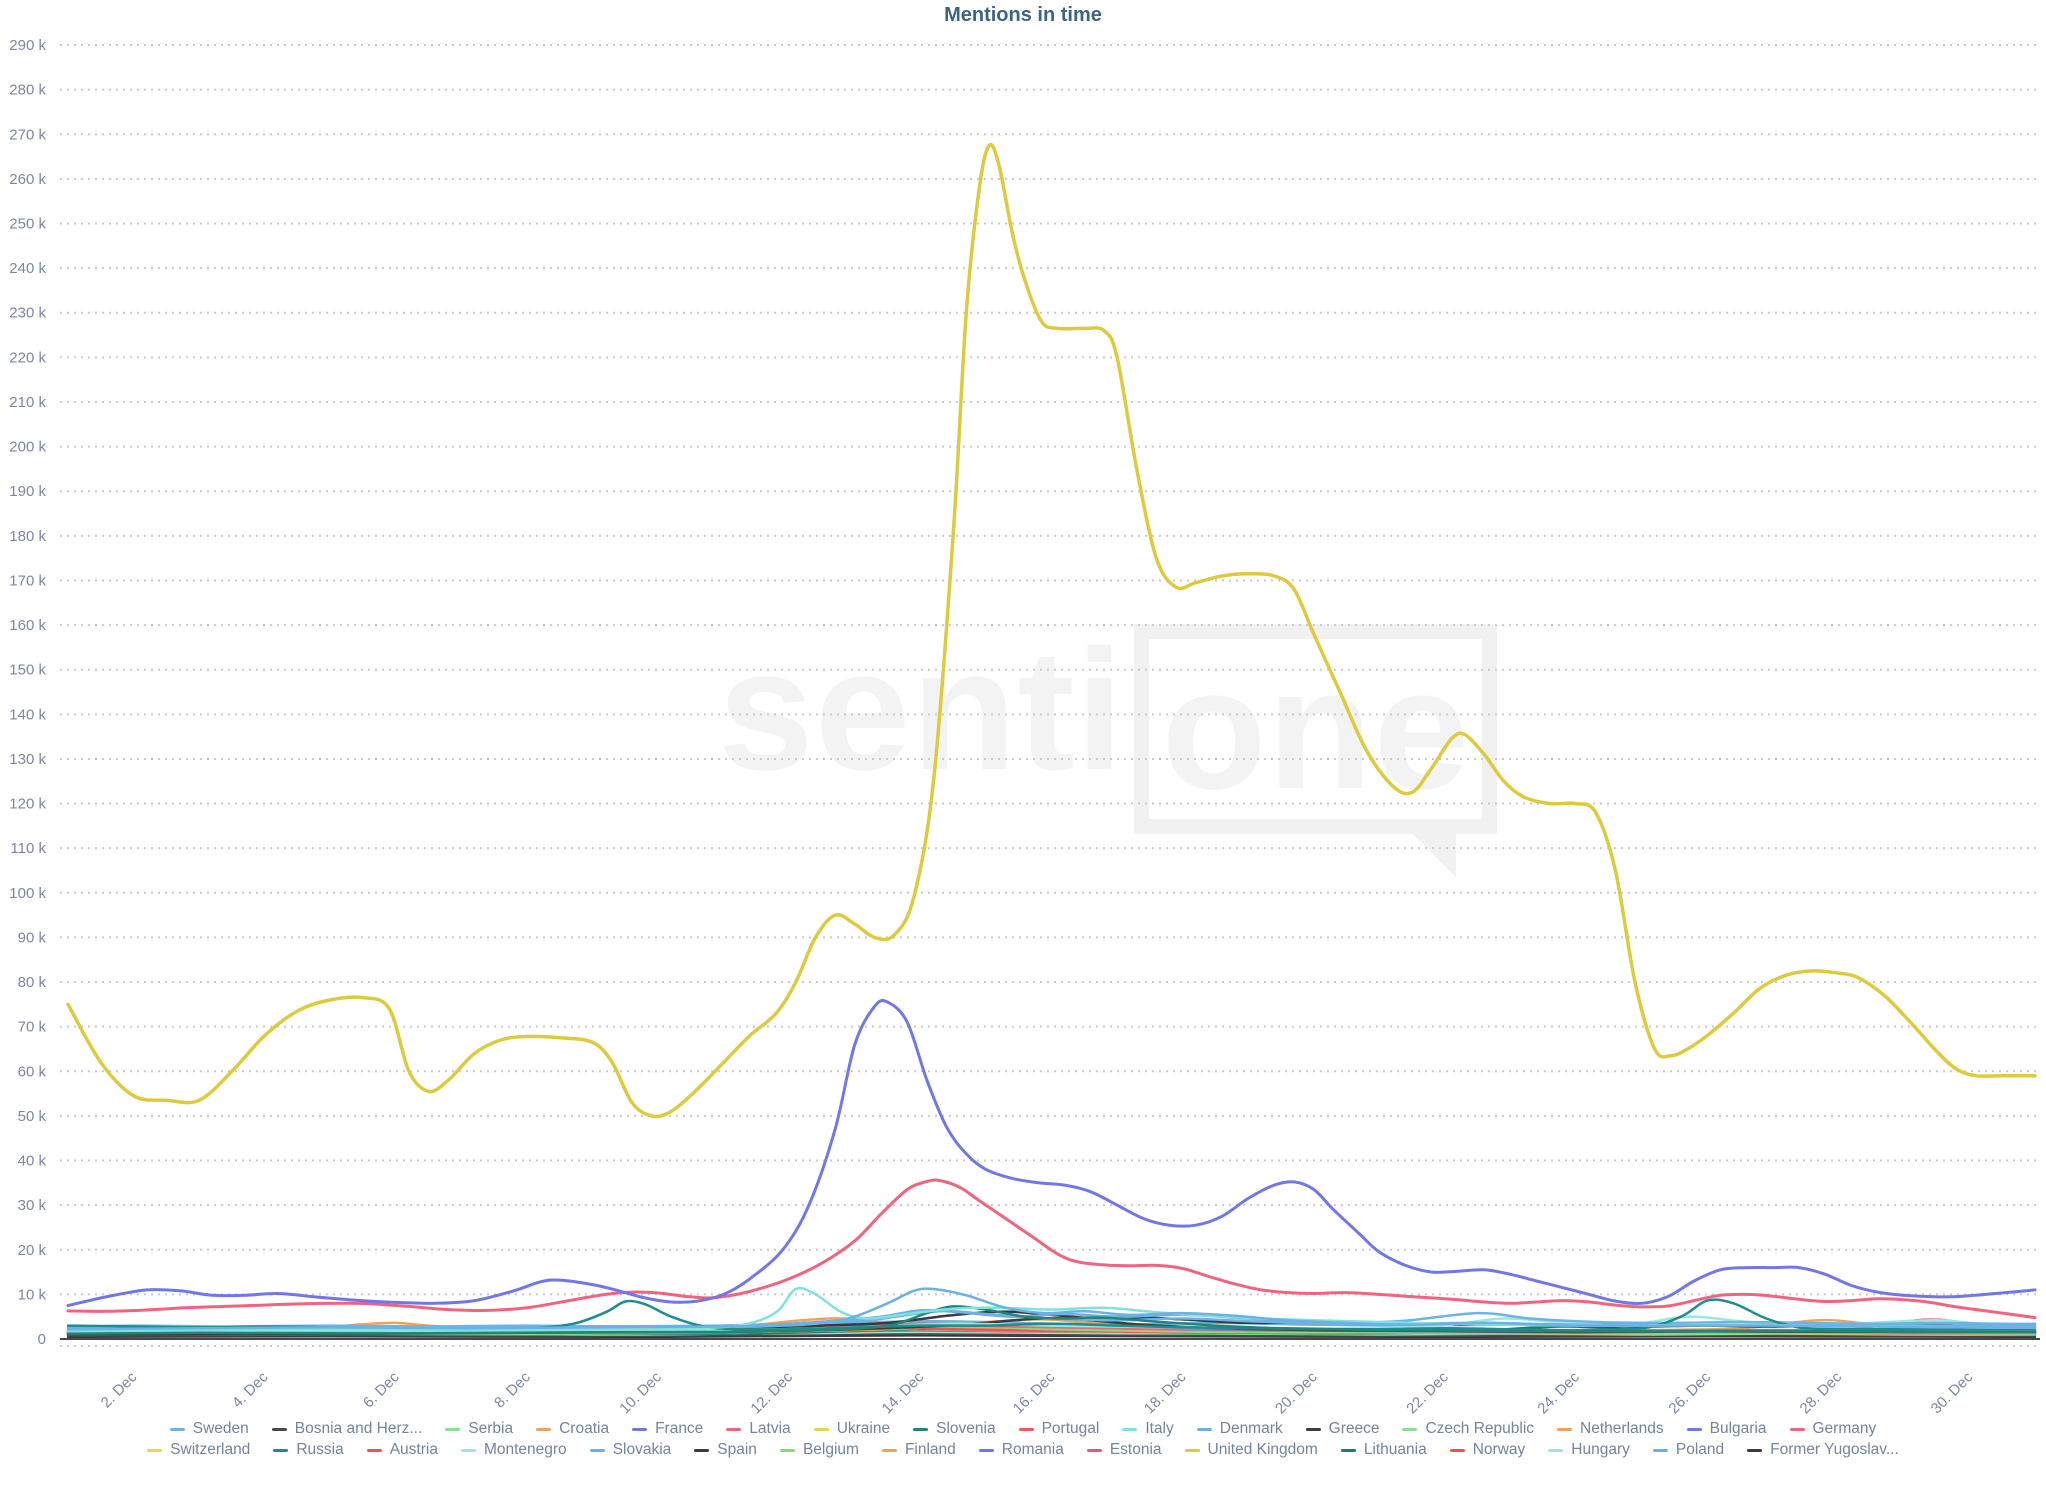 This screenshot has height=1490, width=2046. Describe the element at coordinates (32, 982) in the screenshot. I see `y-axis-label: 80 k` at that location.